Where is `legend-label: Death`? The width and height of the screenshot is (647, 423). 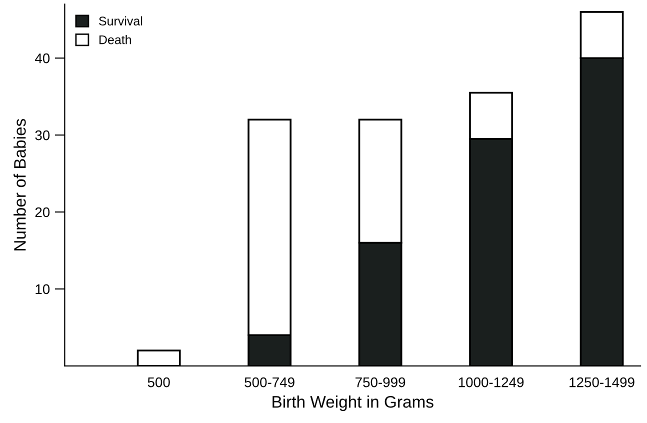 legend-label: Death is located at coordinates (115, 39).